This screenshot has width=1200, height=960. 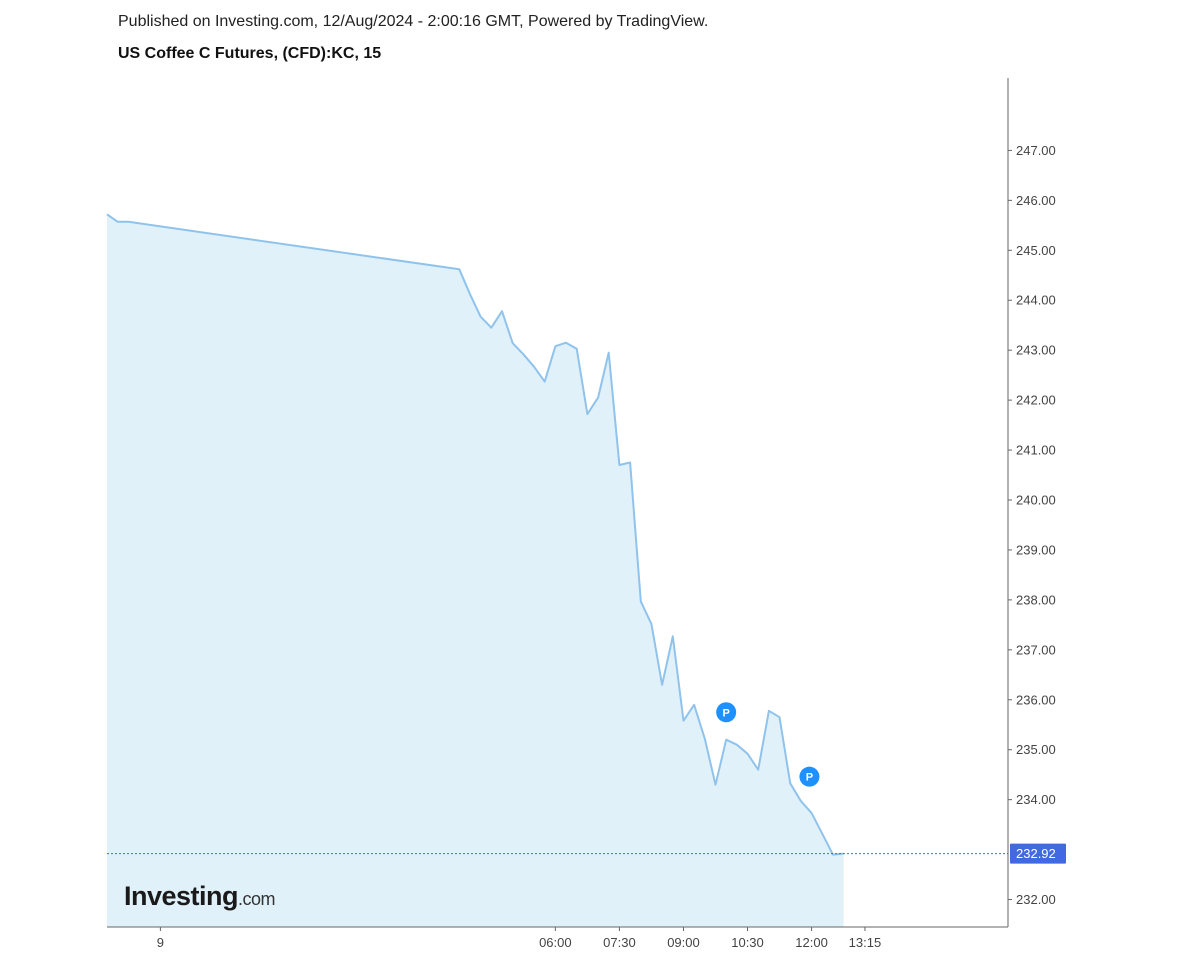 What do you see at coordinates (1036, 250) in the screenshot?
I see `y-tick-label: 245.00` at bounding box center [1036, 250].